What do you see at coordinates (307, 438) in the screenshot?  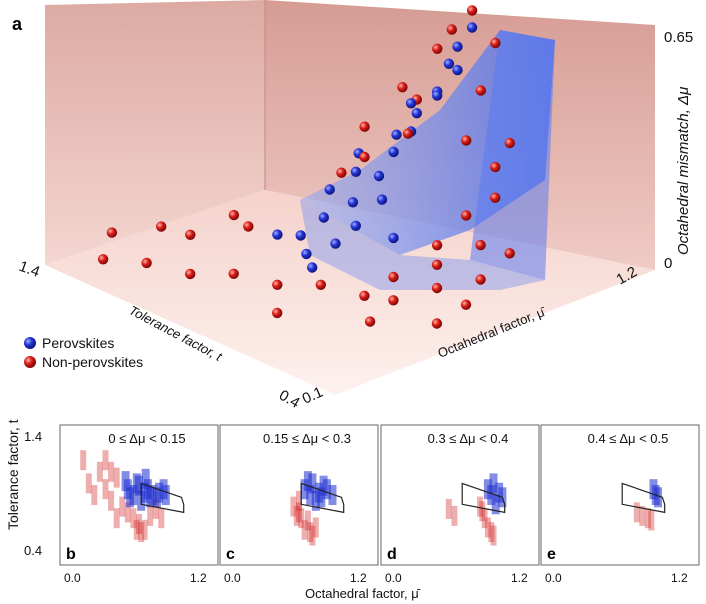 I see `panel-range-label: 0.15 ≤ Δμ < 0.3` at bounding box center [307, 438].